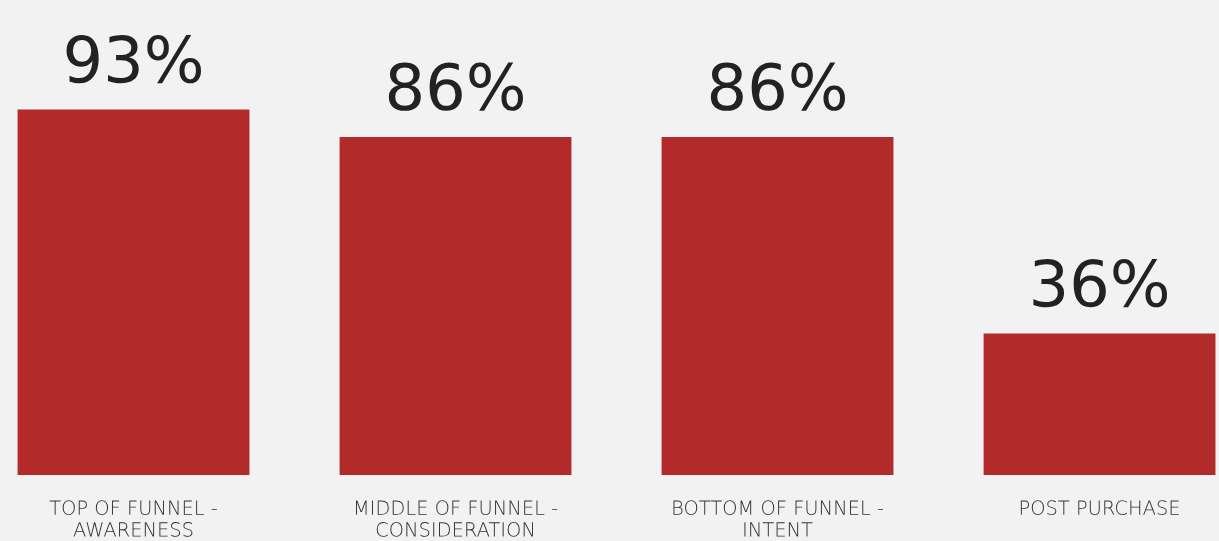  I want to click on x-tick-label: MIDDLE OF FUNNEL - CONSIDERATION, so click(457, 518).